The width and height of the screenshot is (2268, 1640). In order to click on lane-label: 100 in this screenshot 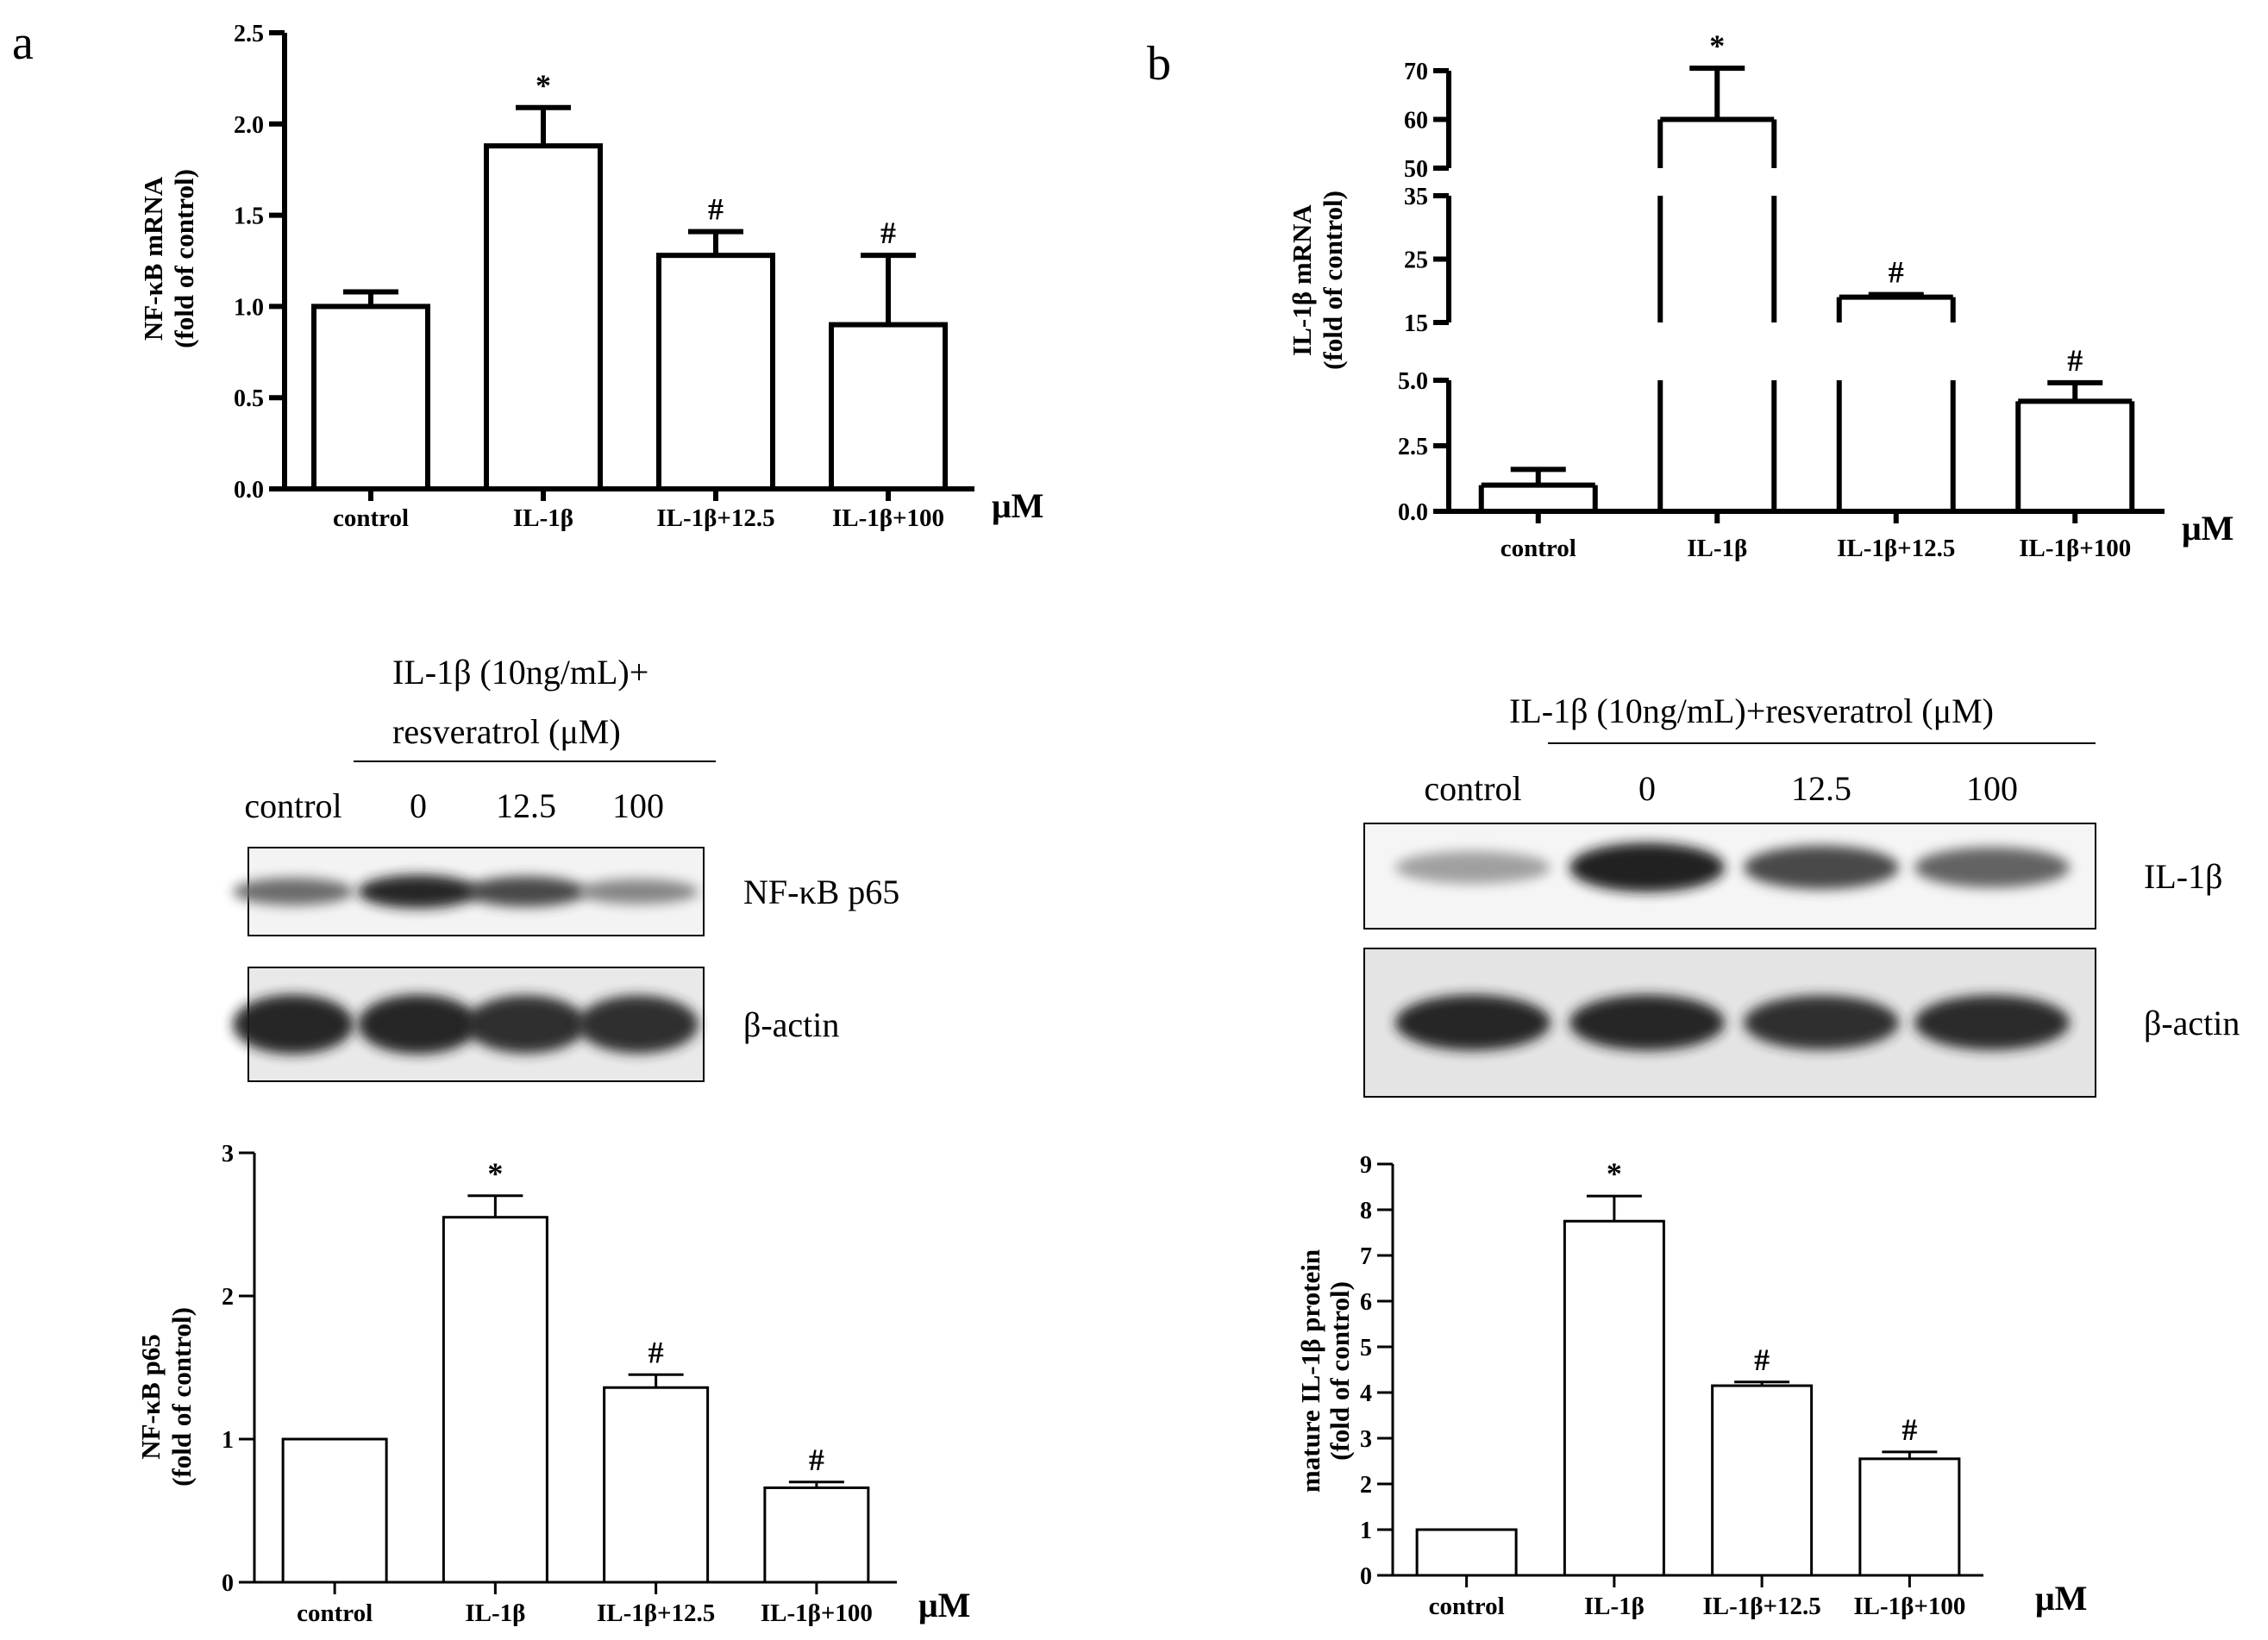, I will do `click(638, 805)`.